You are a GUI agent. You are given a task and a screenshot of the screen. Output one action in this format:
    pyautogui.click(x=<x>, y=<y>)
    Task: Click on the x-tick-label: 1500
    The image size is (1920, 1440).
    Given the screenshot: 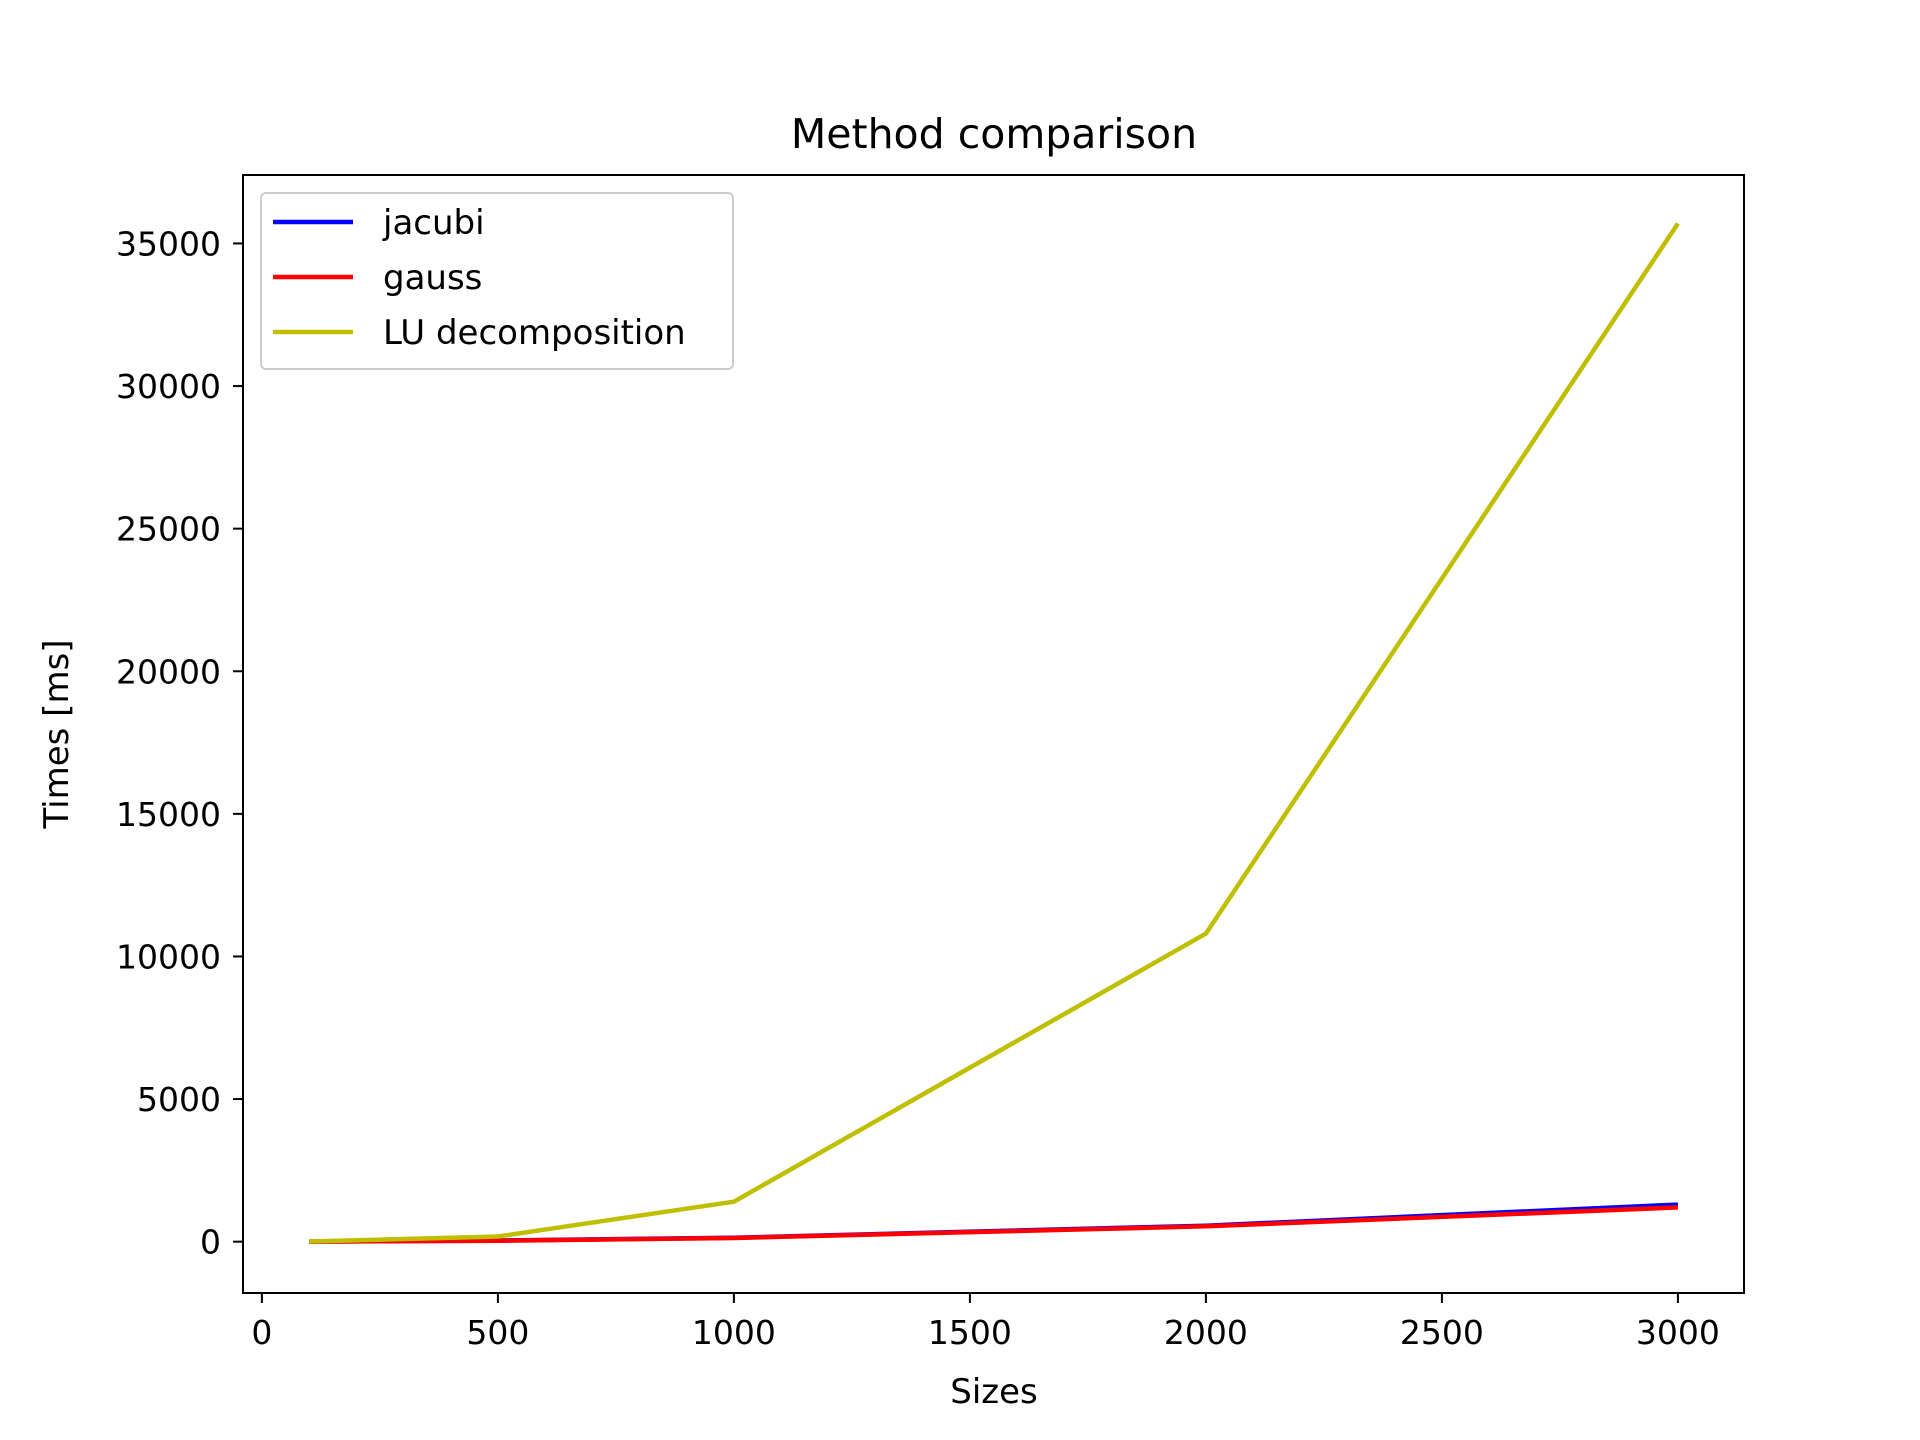 What is the action you would take?
    pyautogui.click(x=970, y=1332)
    